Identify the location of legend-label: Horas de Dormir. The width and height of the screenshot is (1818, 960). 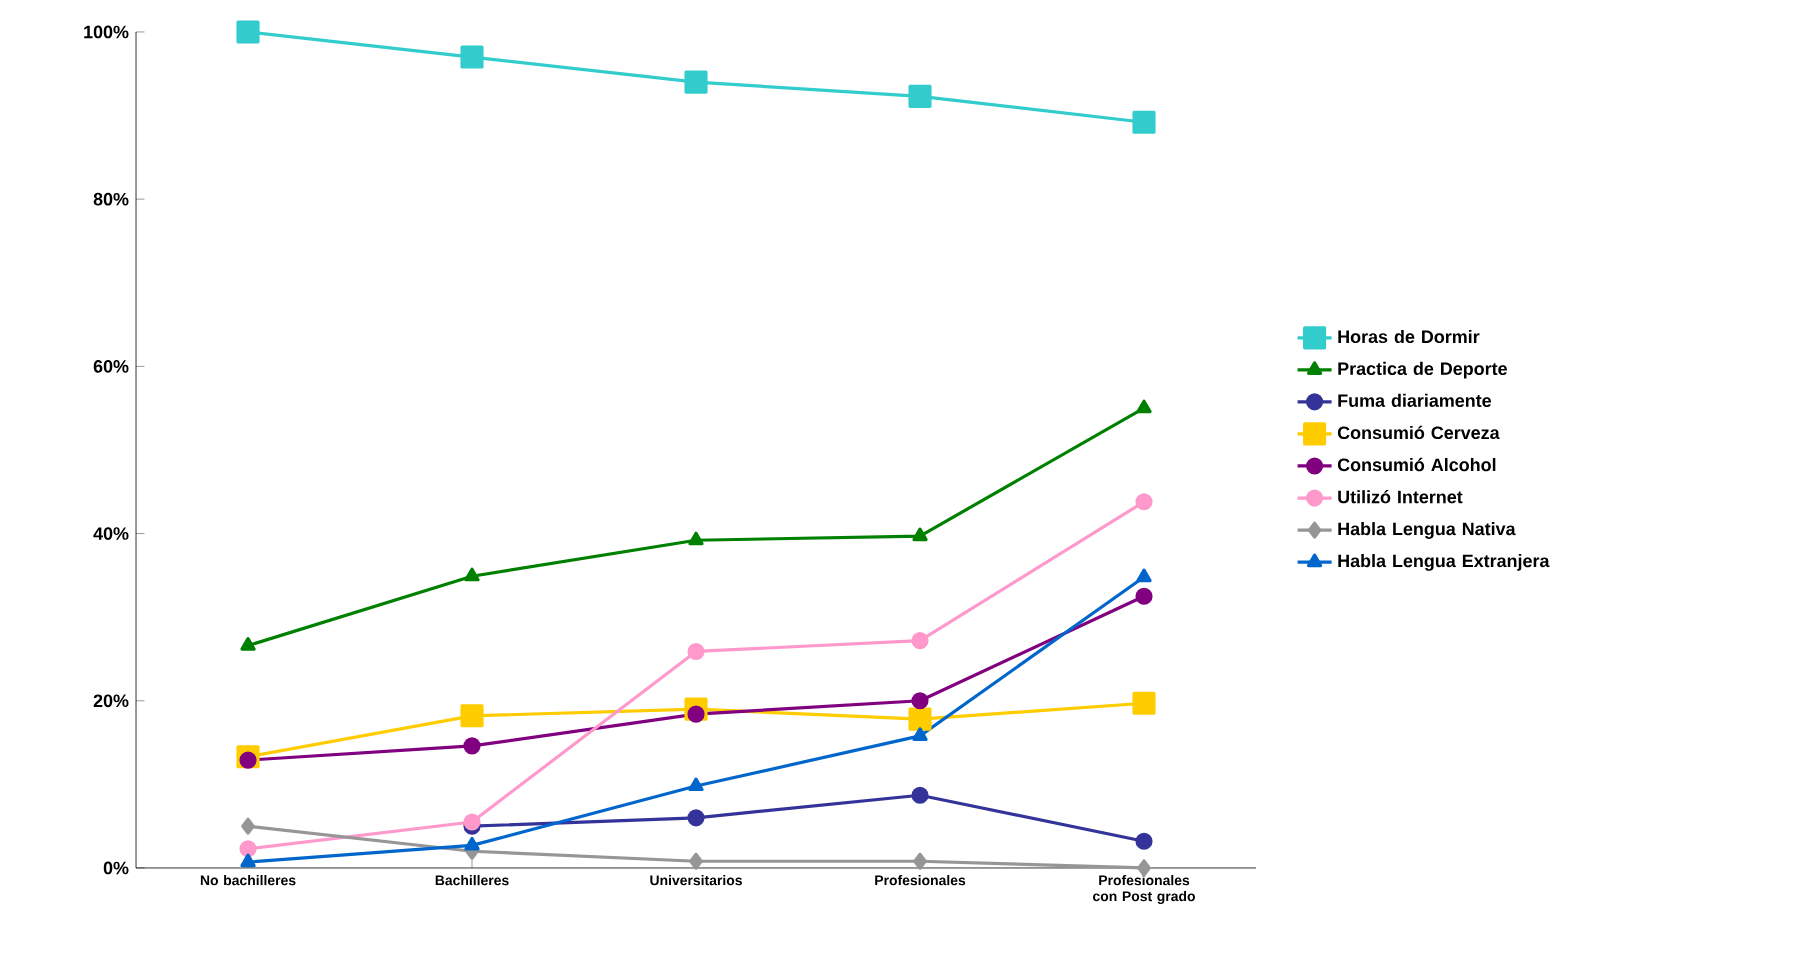
(1409, 336).